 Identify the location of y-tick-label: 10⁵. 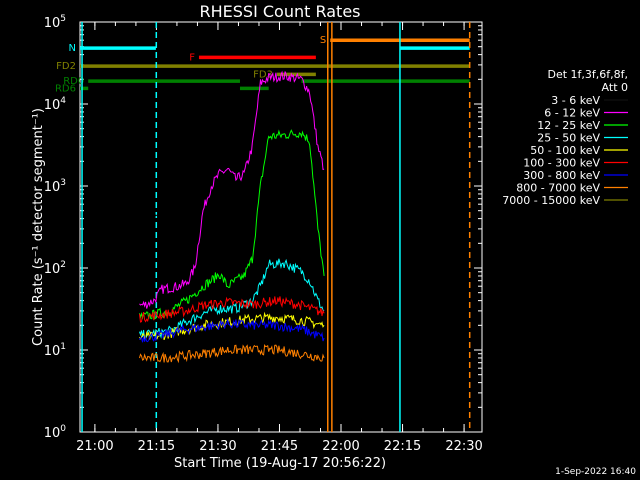
(55, 22).